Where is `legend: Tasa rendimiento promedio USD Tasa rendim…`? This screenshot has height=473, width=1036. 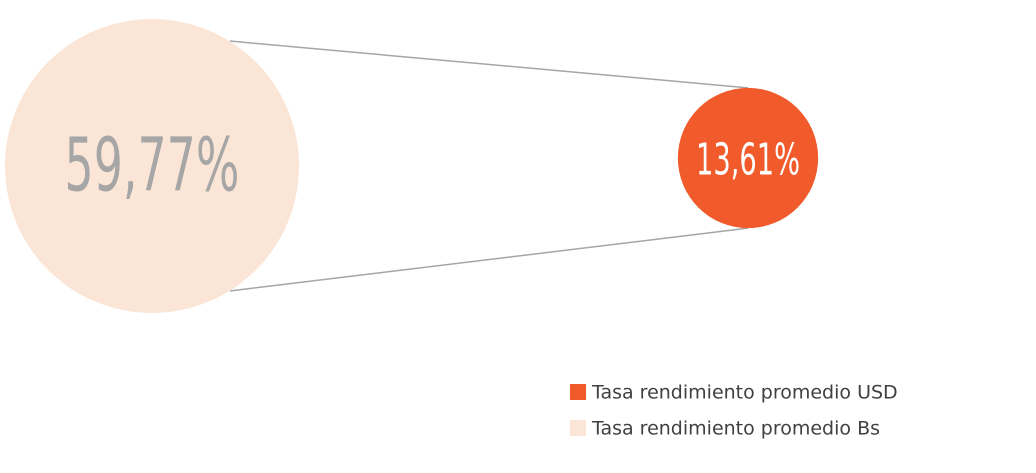 legend: Tasa rendimiento promedio USD Tasa rendim… is located at coordinates (734, 411).